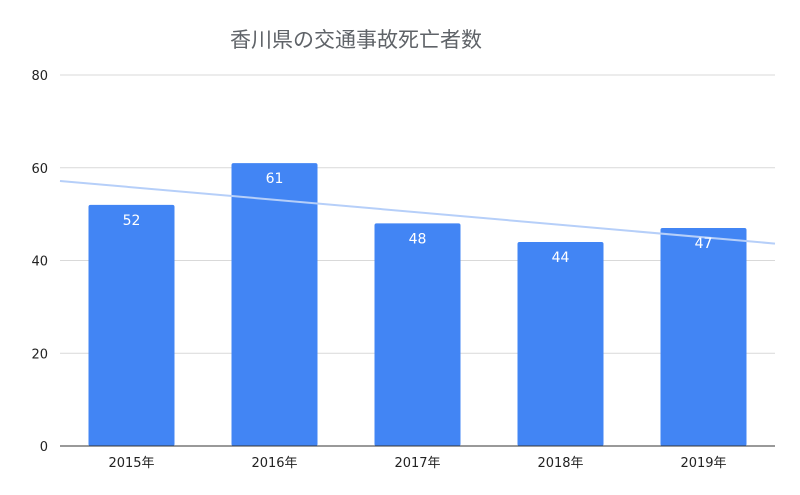 This screenshot has width=800, height=495. I want to click on x-tick-label: 2016年, so click(274, 463).